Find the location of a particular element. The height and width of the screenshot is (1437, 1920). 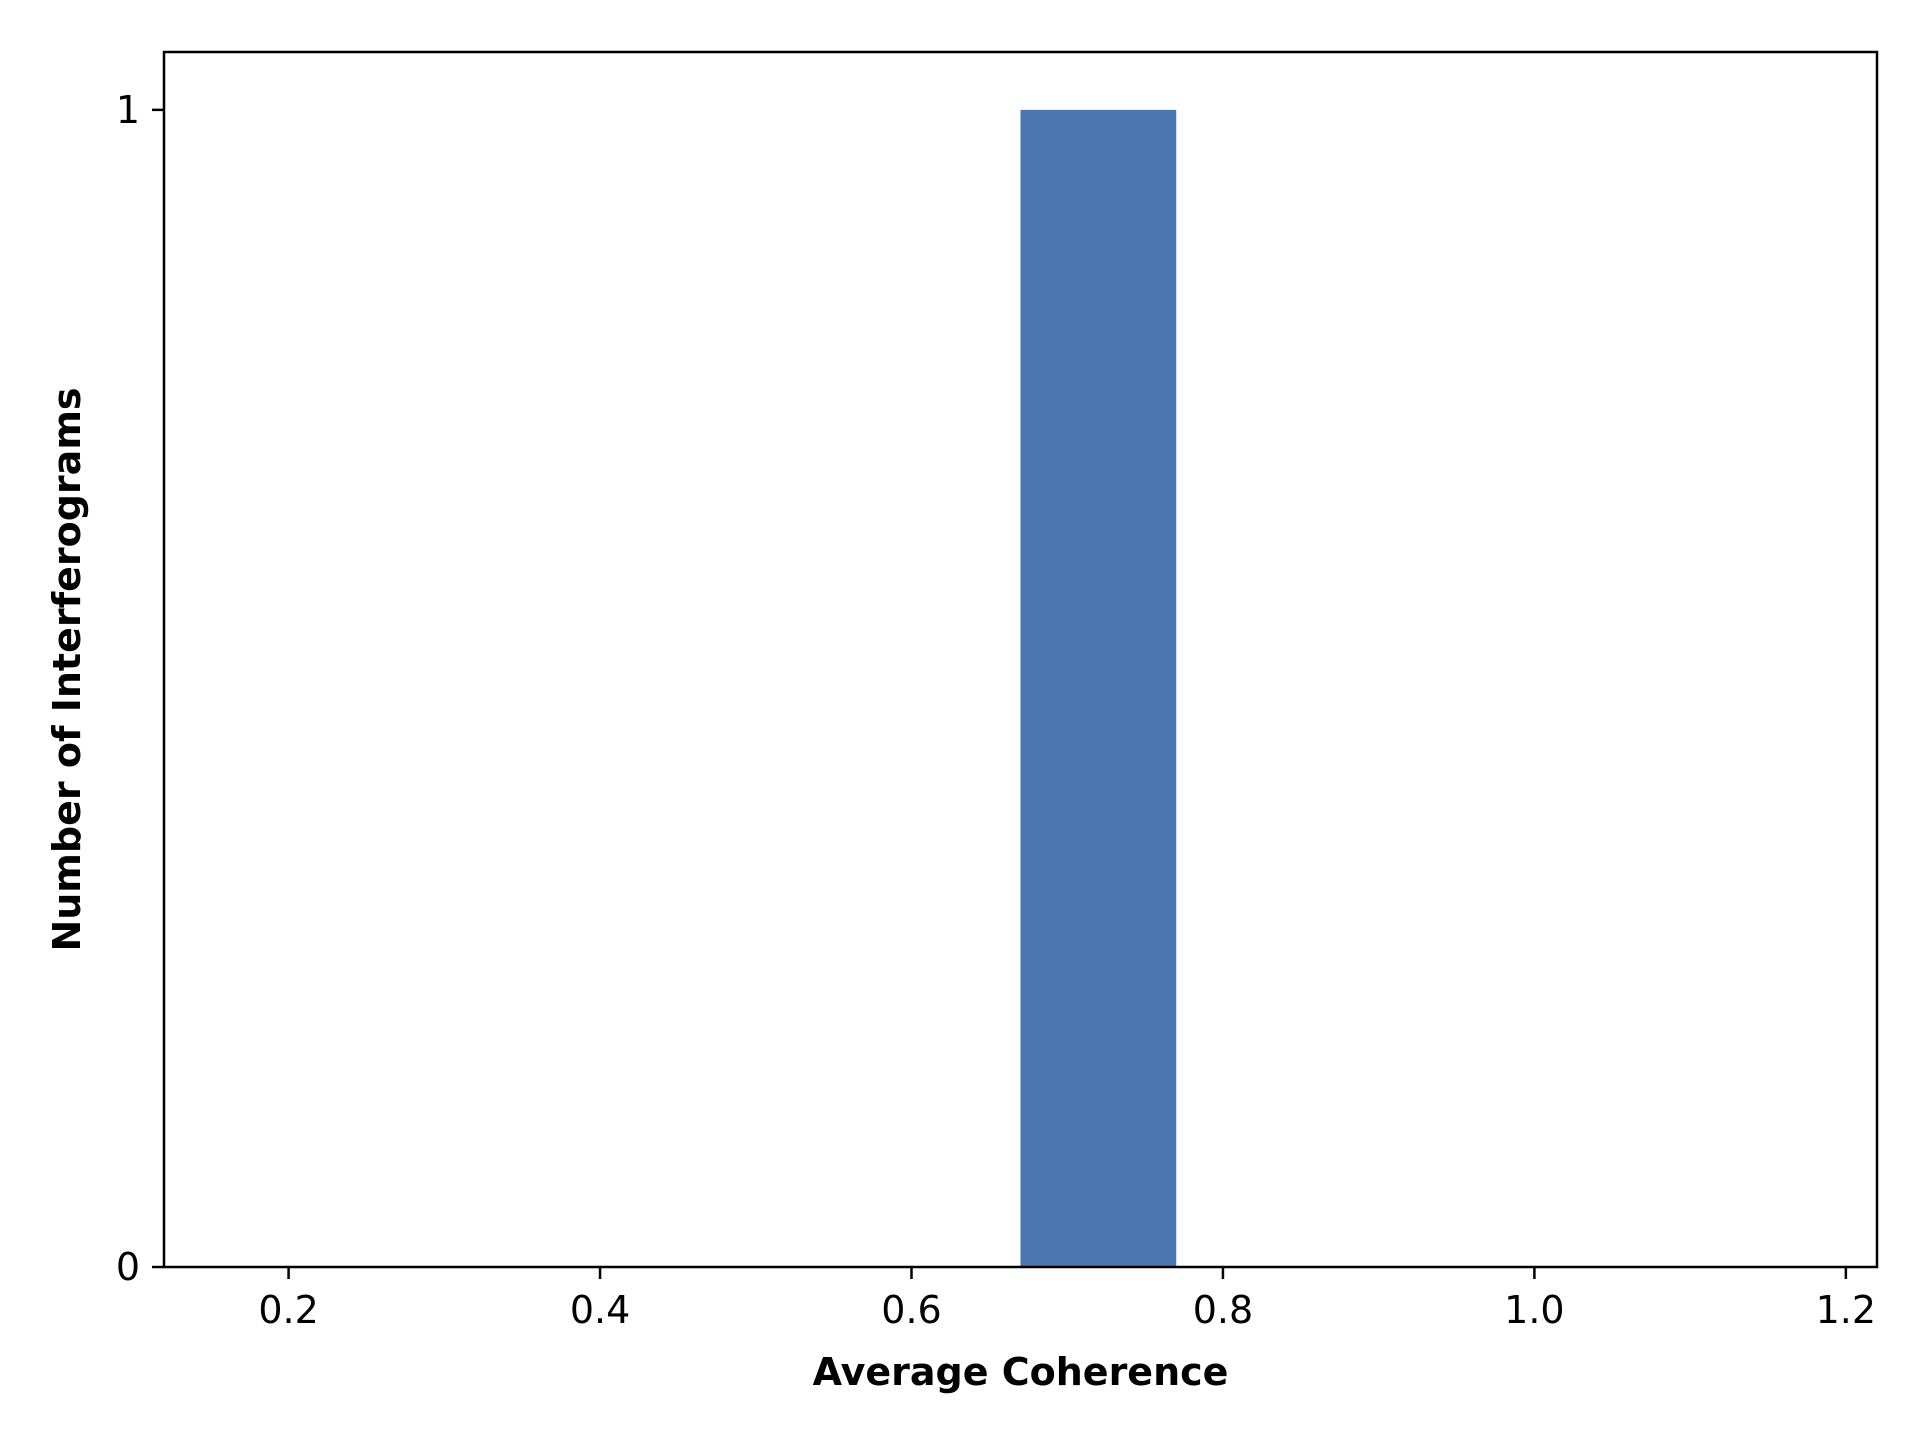

x-axis: 0.2 0.4 0.6 0.8 1.0 1.2 is located at coordinates (1067, 1299).